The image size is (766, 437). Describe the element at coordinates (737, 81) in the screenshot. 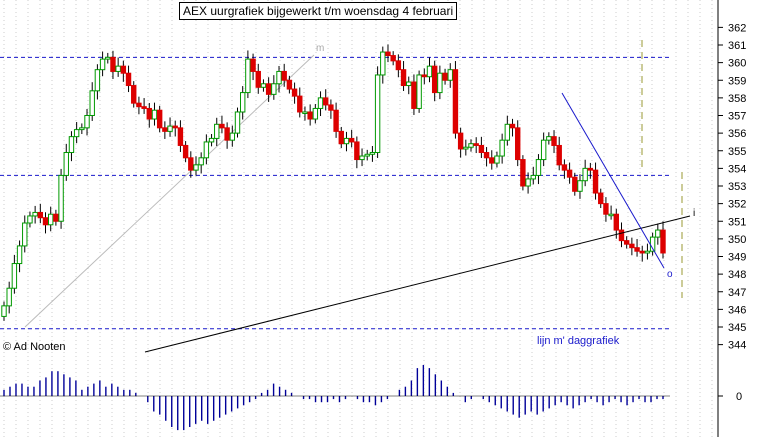

I see `price-tick-label: 359` at that location.